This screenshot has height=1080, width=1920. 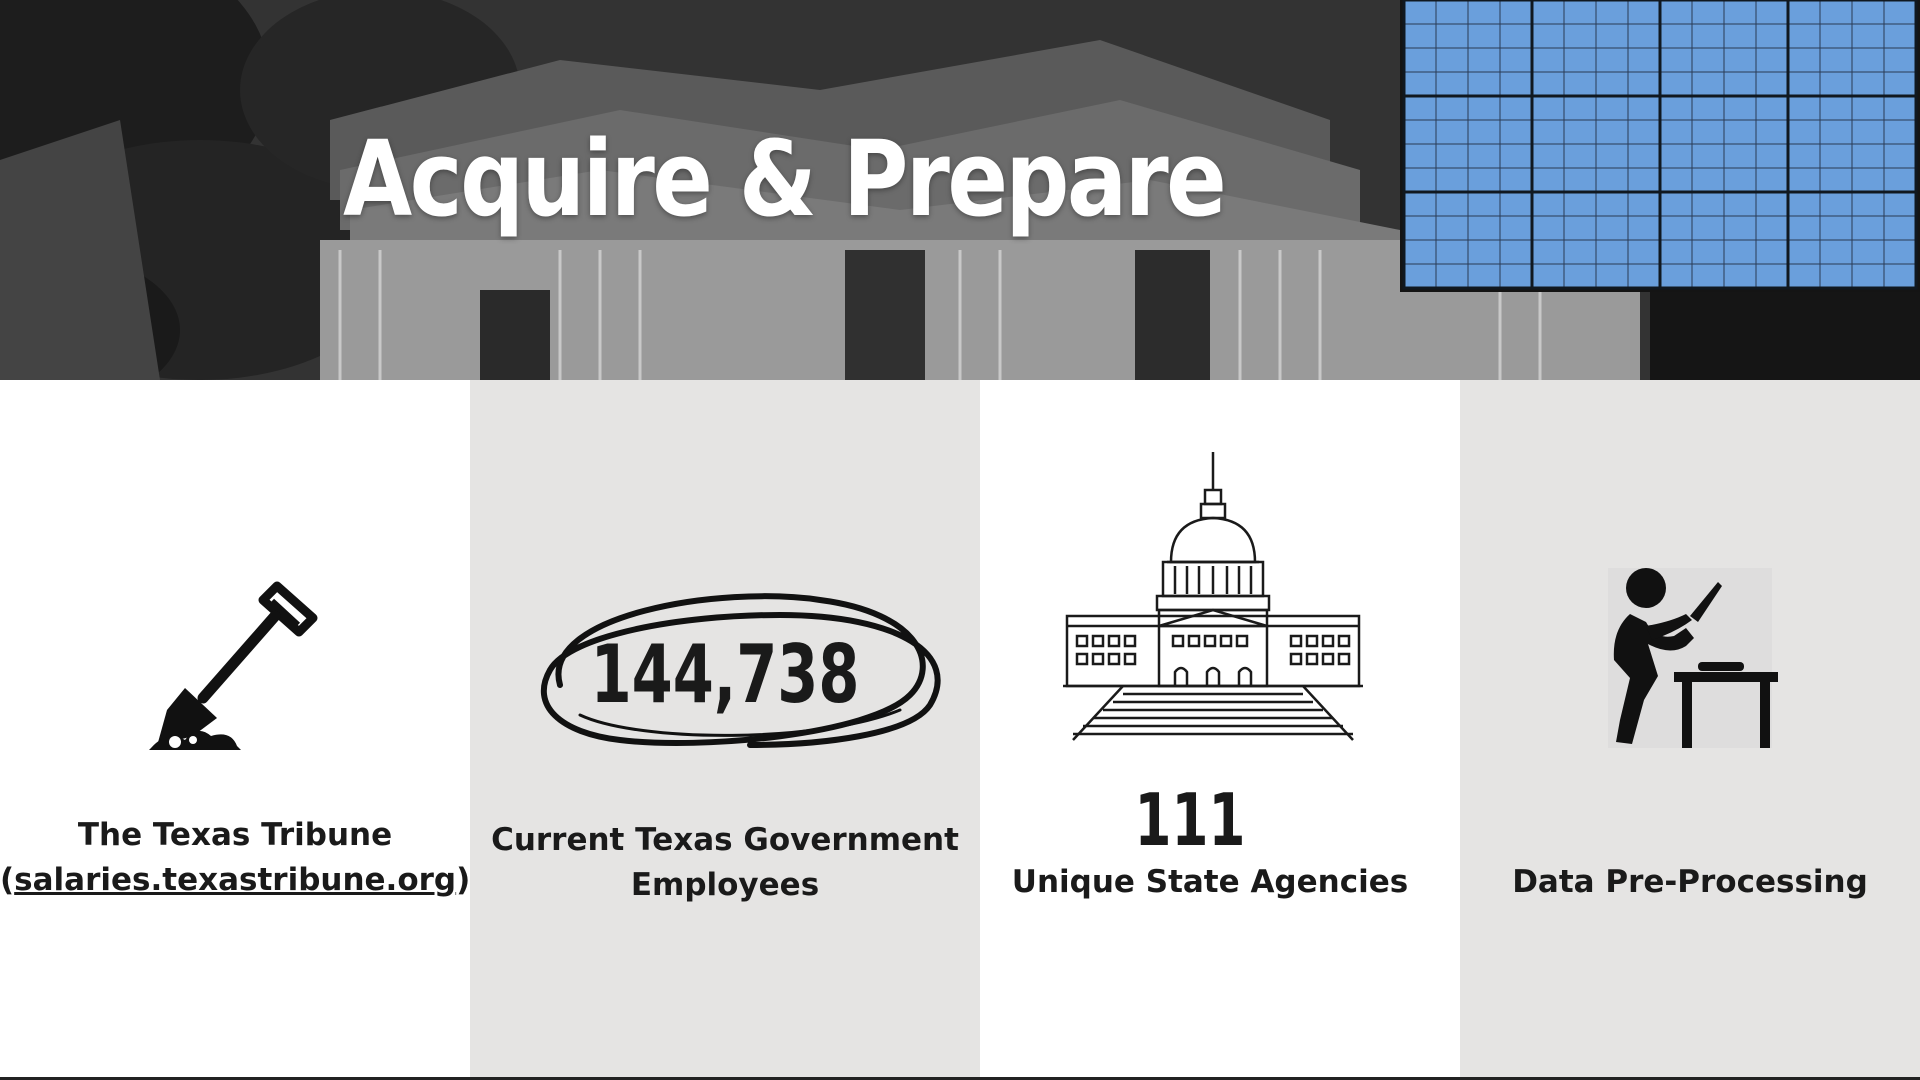 What do you see at coordinates (725, 840) in the screenshot?
I see `employees-line-1: Current Texas Government` at bounding box center [725, 840].